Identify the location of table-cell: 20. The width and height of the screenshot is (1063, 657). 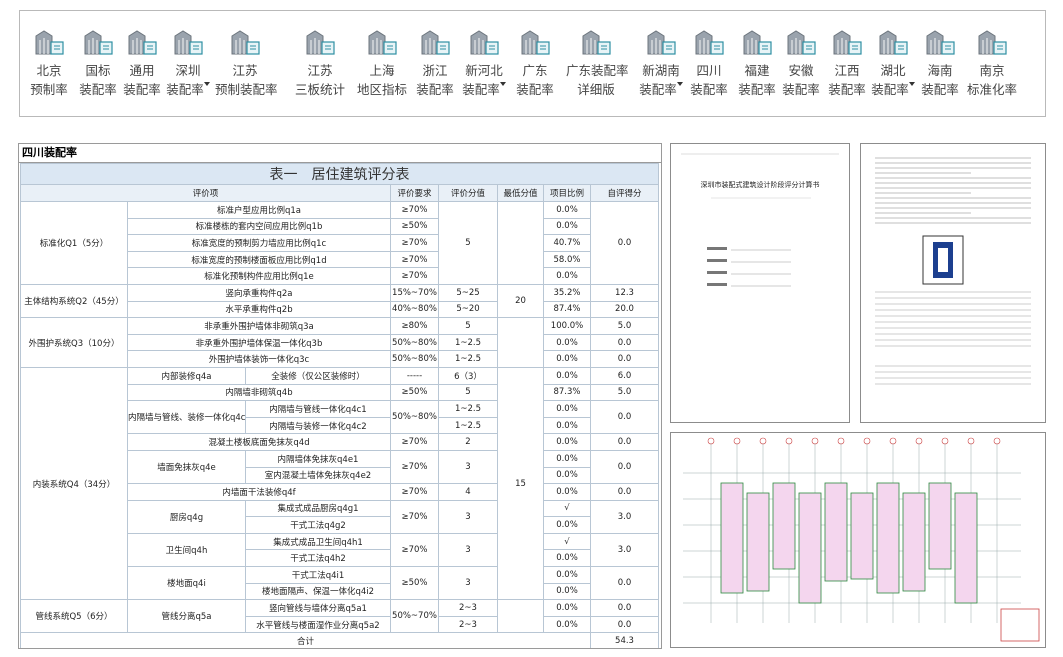
(520, 301).